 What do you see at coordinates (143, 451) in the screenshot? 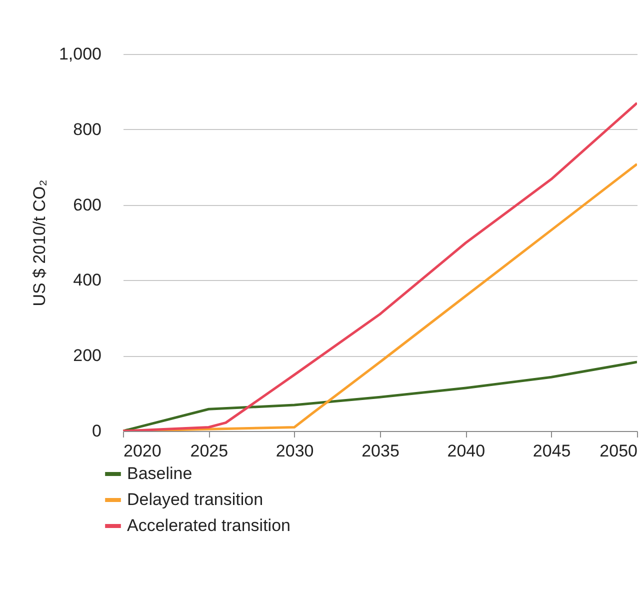
I see `x-tick-label: 2020` at bounding box center [143, 451].